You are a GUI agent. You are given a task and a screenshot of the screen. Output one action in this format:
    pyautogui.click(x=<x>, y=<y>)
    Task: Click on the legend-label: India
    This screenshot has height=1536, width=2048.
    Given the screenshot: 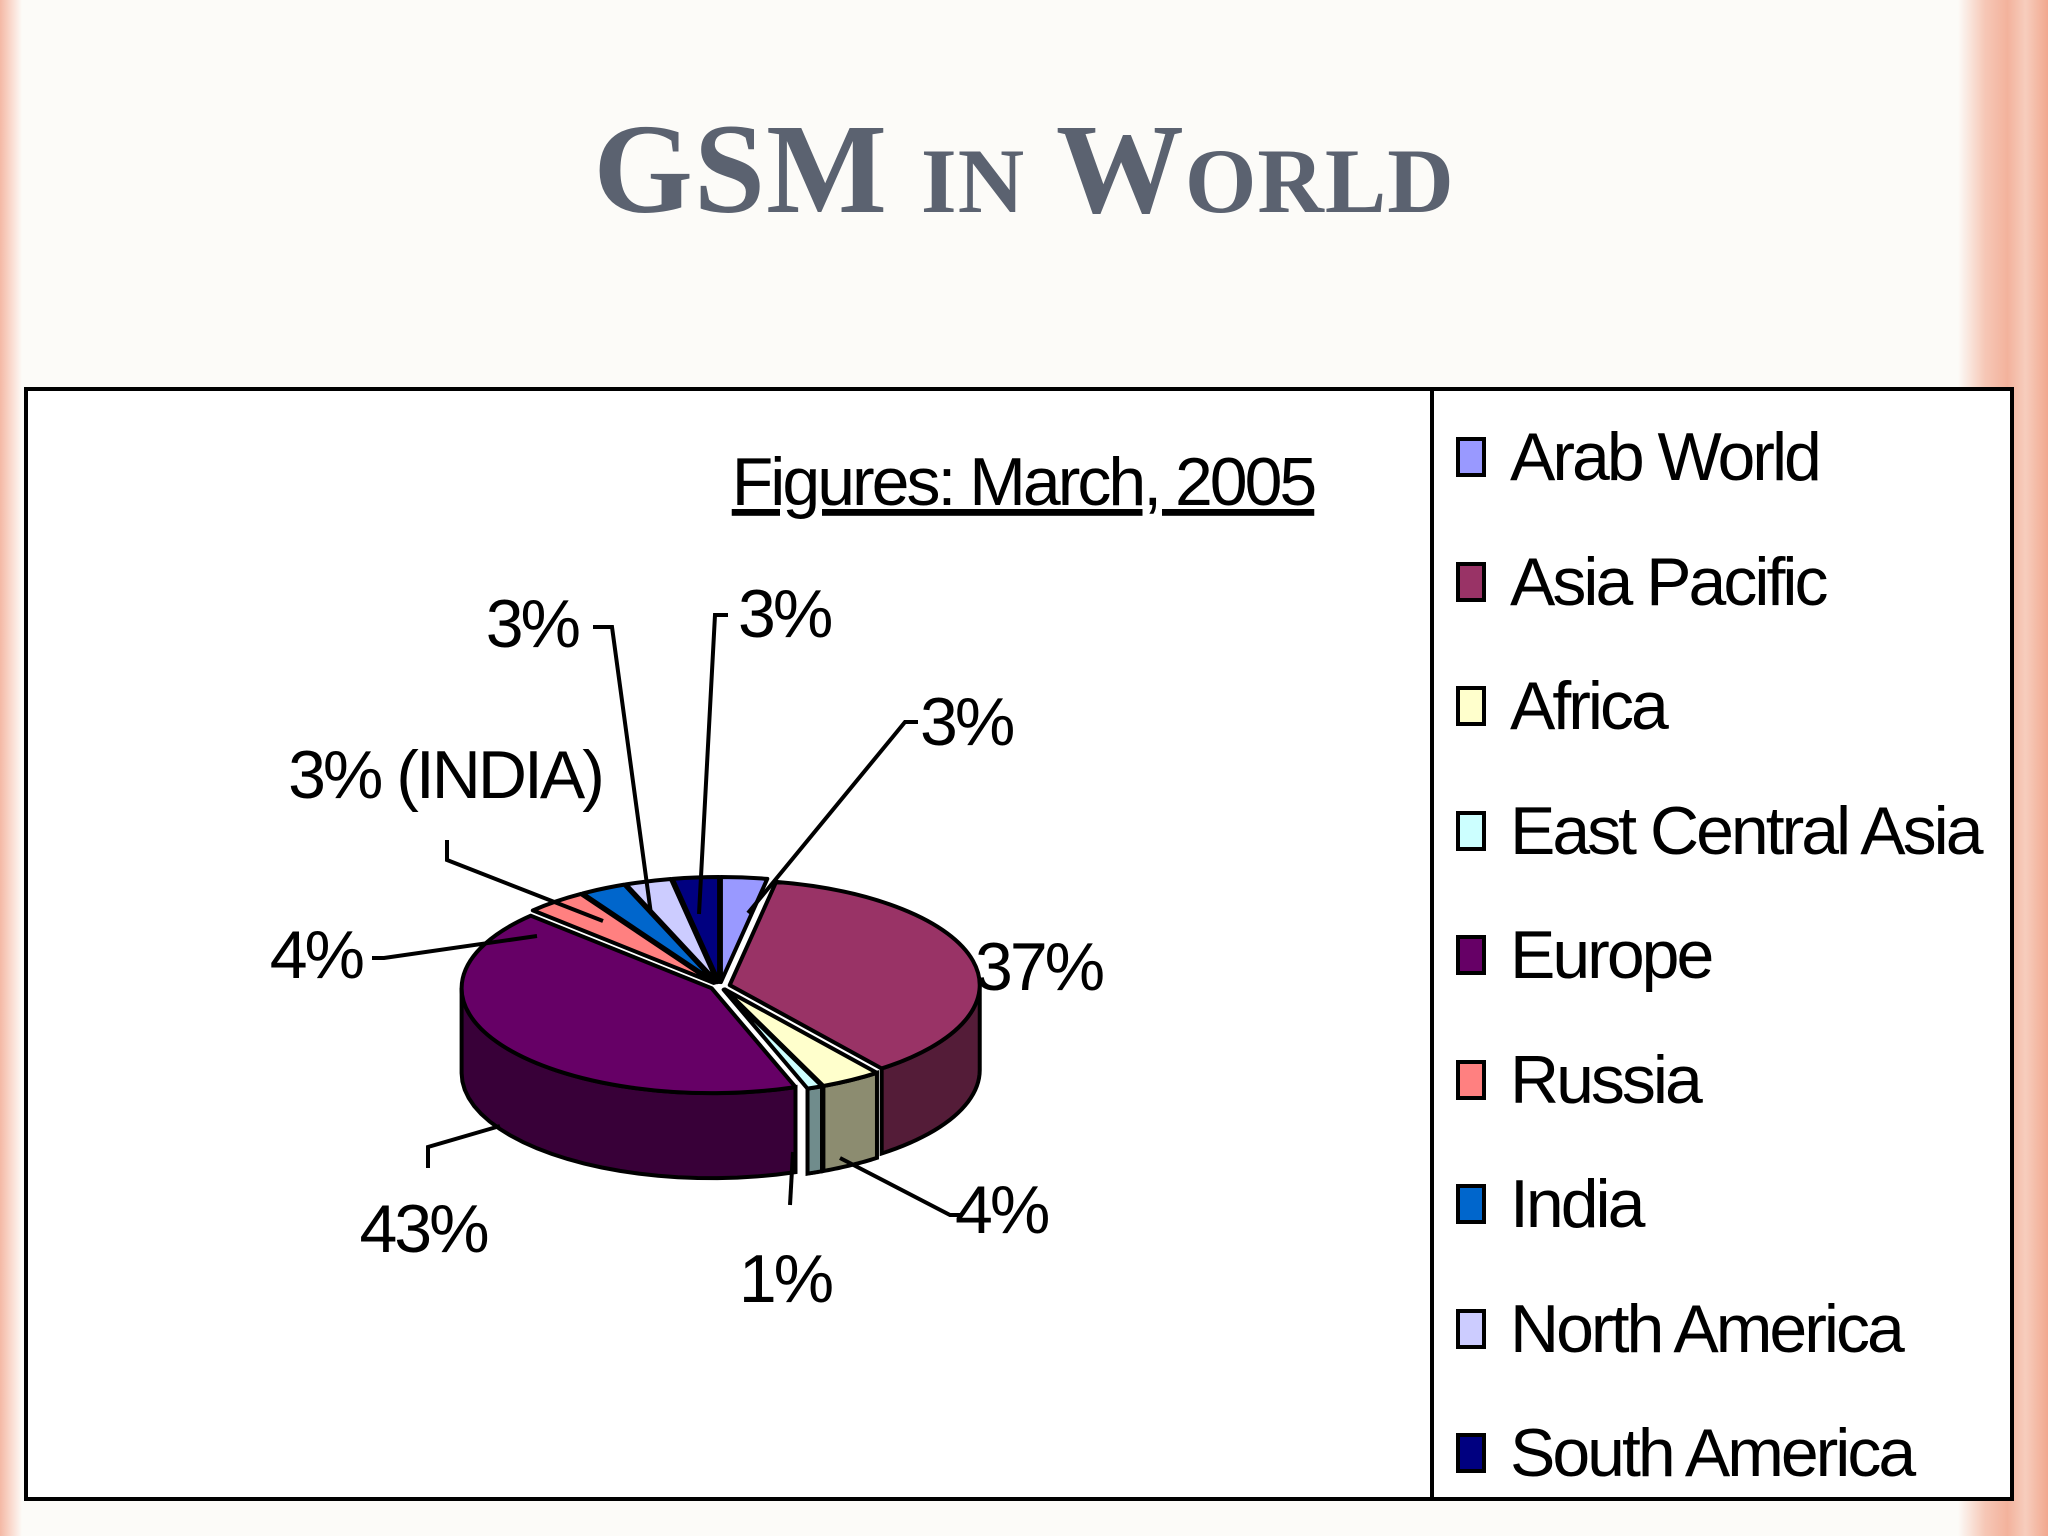 What is the action you would take?
    pyautogui.click(x=1577, y=1204)
    